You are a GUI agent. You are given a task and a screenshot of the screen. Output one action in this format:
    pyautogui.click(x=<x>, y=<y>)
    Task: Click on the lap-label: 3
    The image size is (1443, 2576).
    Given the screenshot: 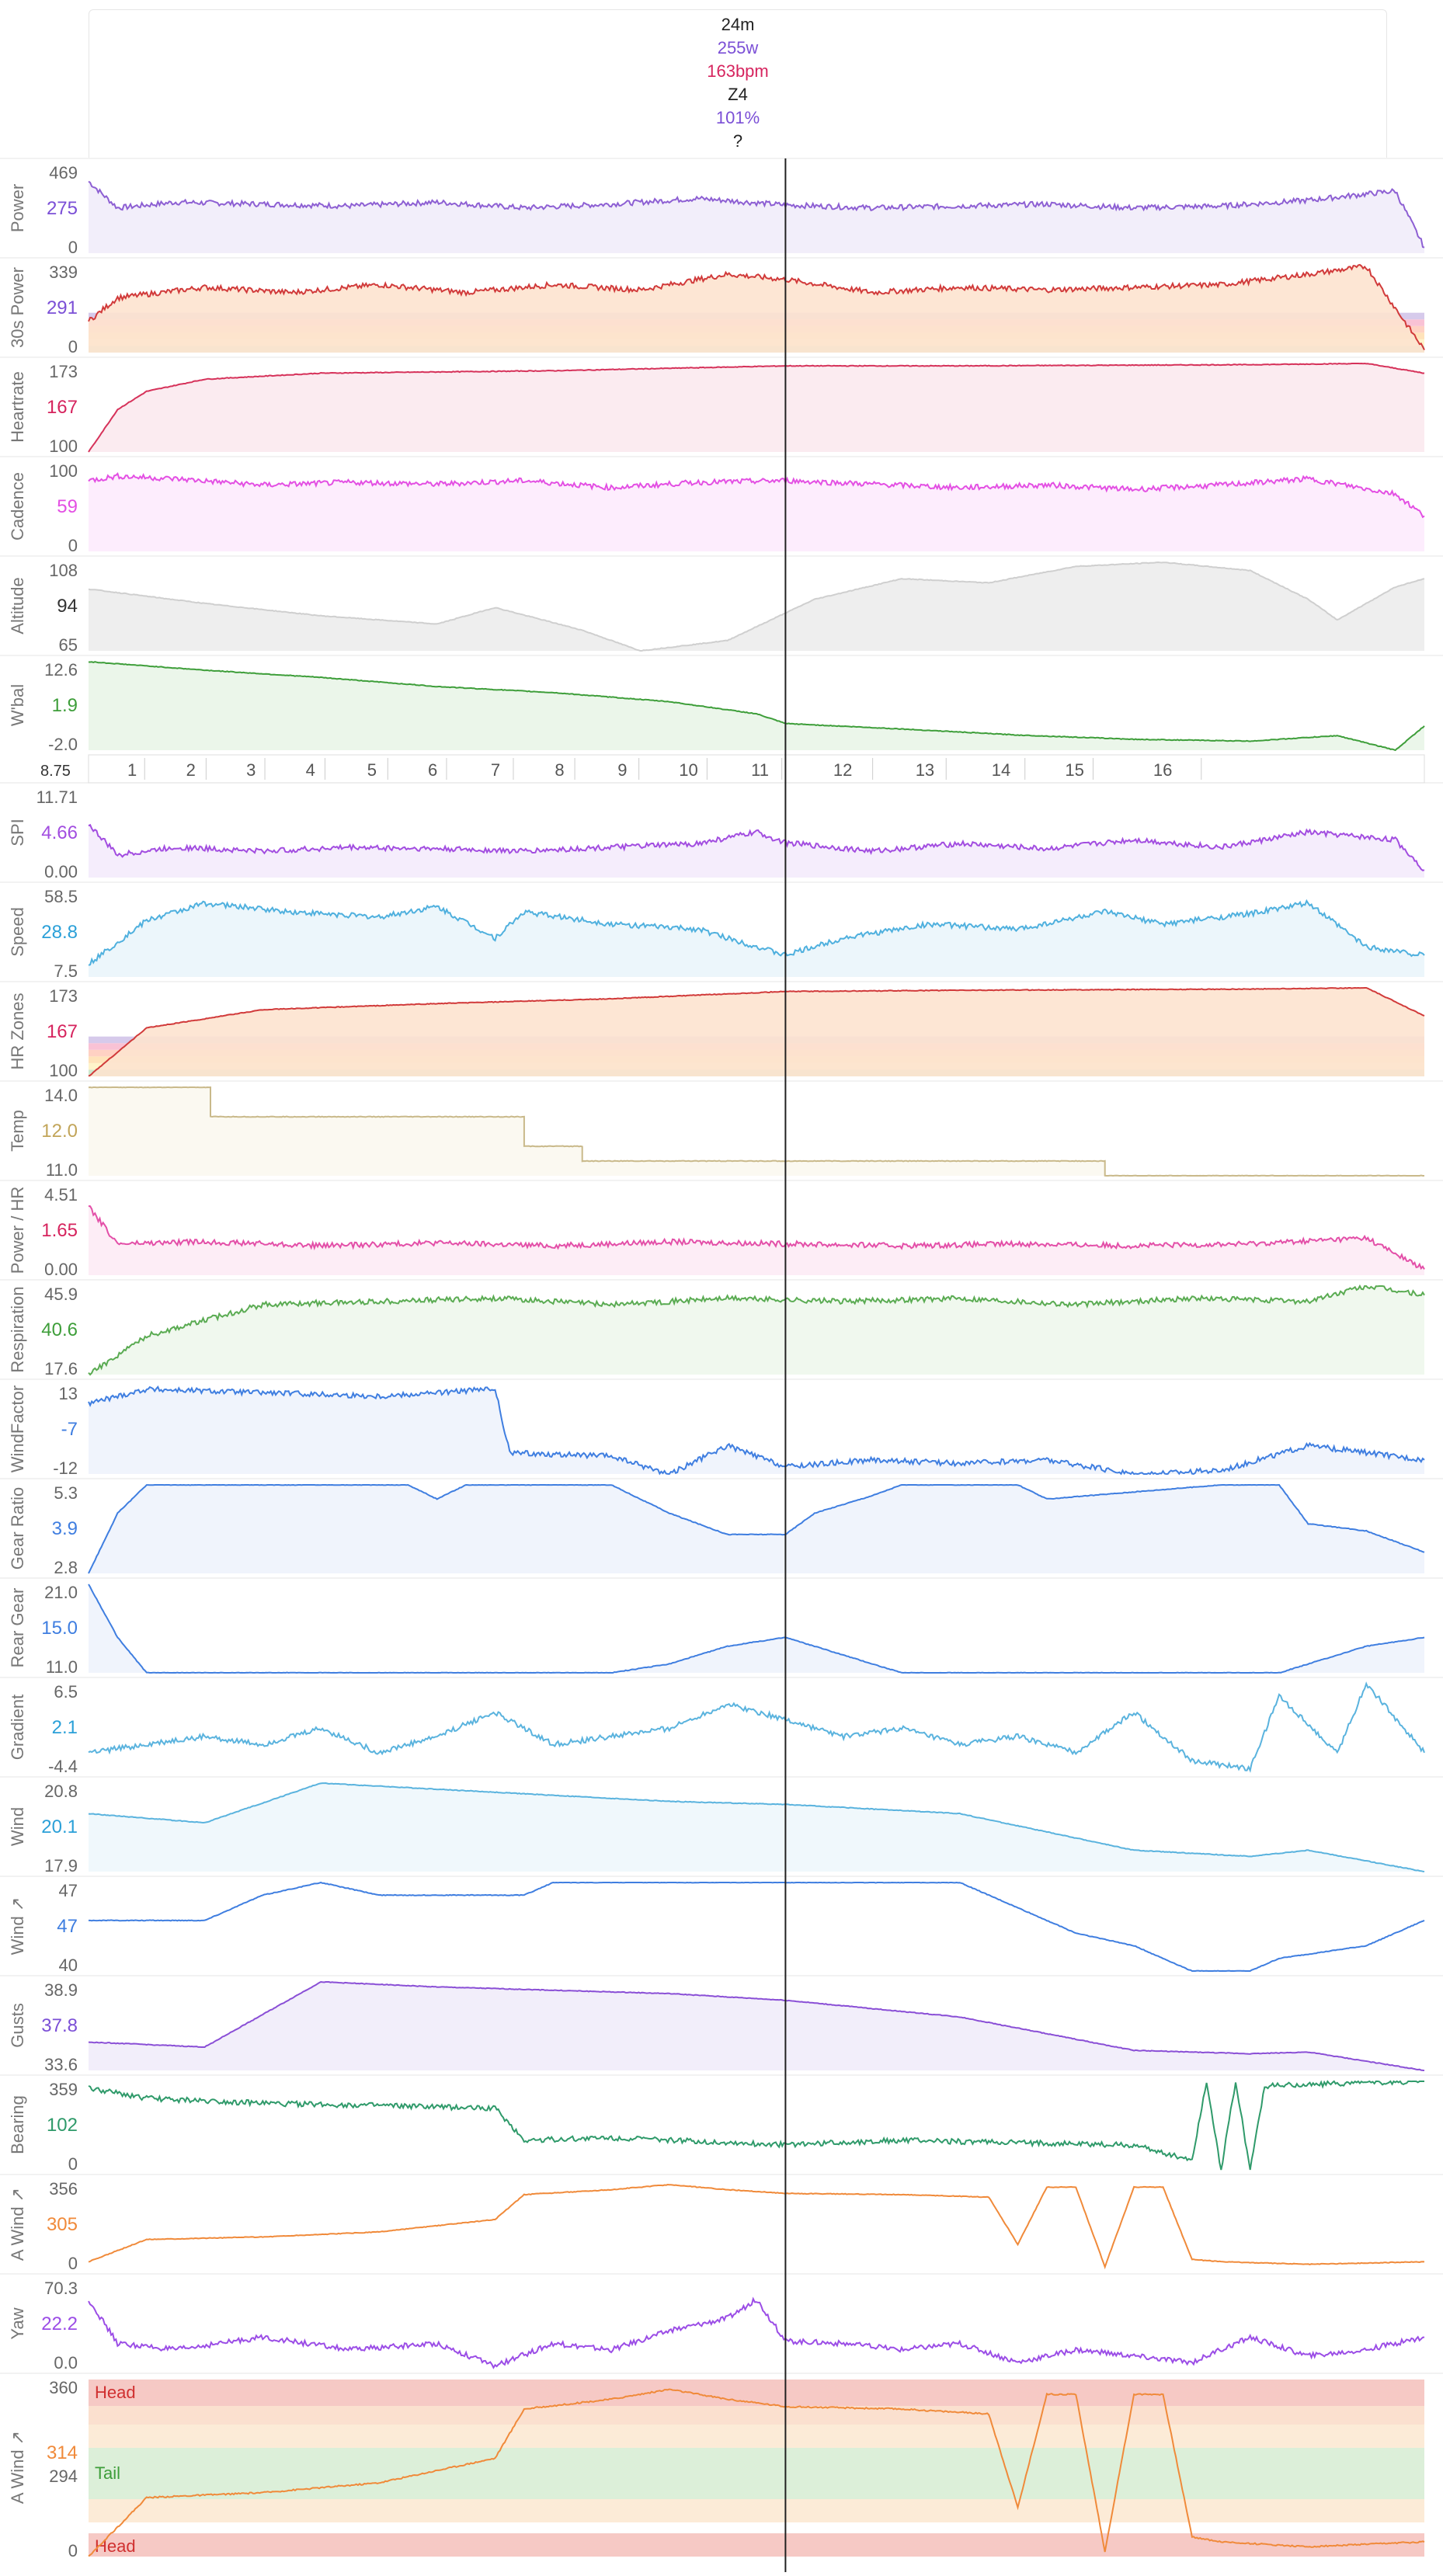 What is the action you would take?
    pyautogui.click(x=251, y=770)
    